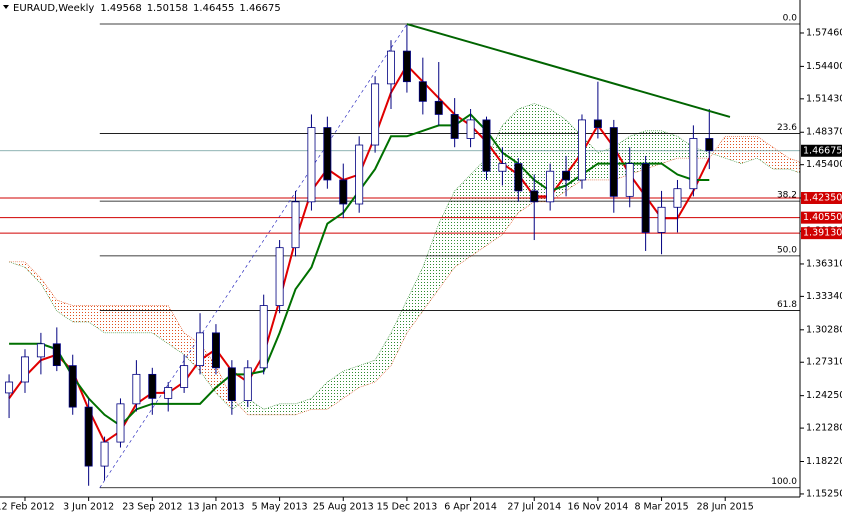 The height and width of the screenshot is (515, 842). I want to click on header-value: 1.46455, so click(213, 8).